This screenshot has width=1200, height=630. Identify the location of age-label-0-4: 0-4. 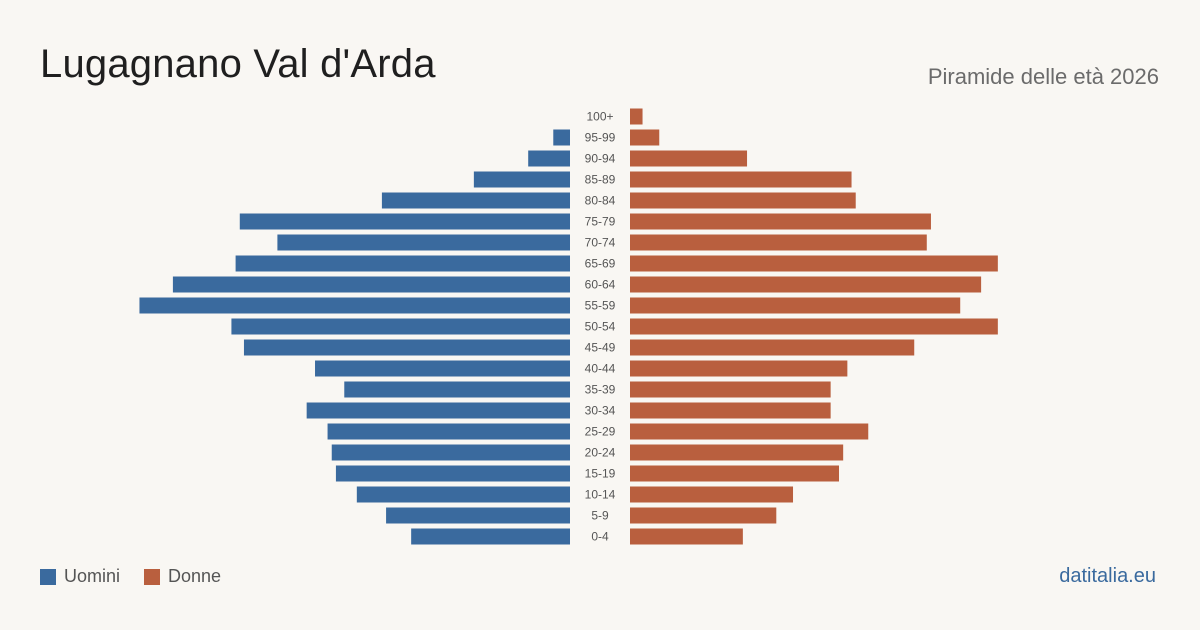
(600, 537).